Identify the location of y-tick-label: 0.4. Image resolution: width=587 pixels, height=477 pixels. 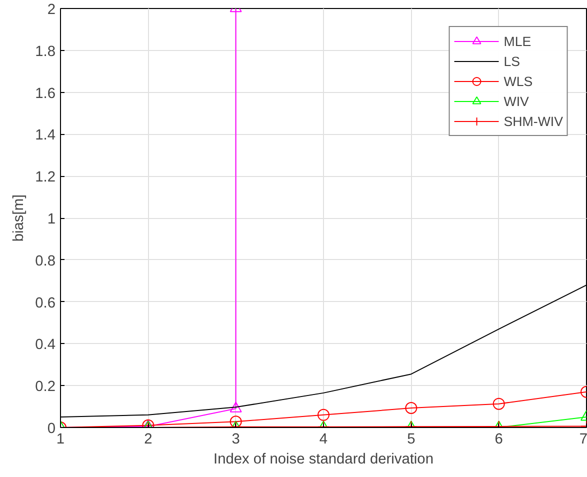
(45, 345).